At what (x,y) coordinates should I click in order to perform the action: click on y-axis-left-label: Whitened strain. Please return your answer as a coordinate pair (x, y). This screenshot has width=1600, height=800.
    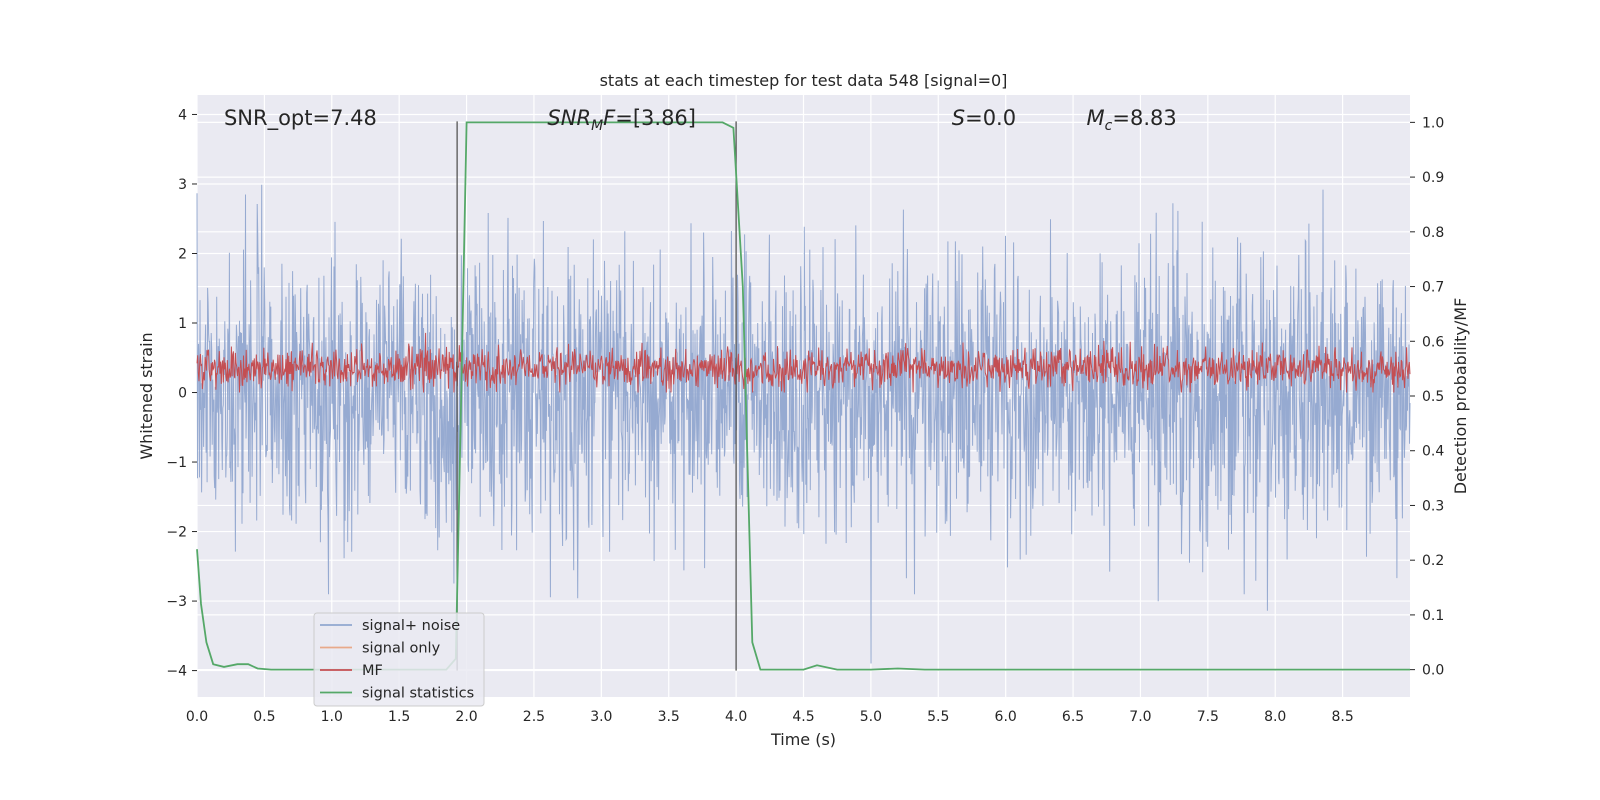
    Looking at the image, I should click on (146, 395).